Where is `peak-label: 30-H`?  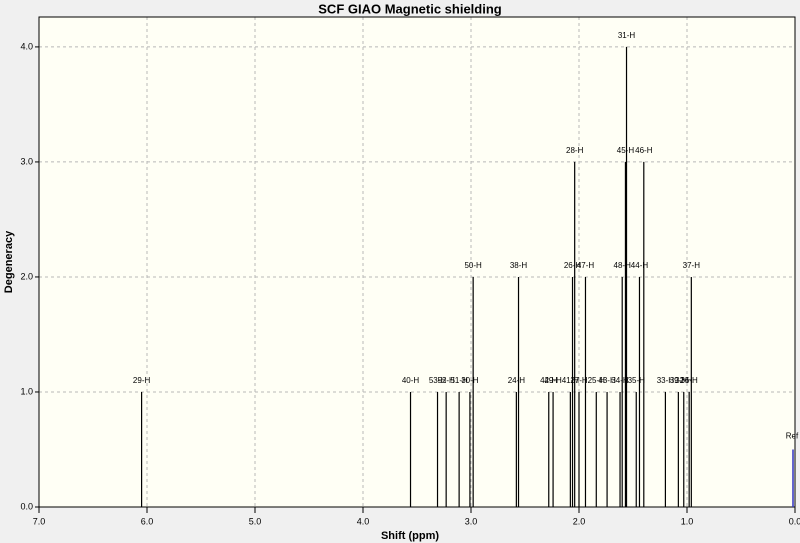 peak-label: 30-H is located at coordinates (470, 380).